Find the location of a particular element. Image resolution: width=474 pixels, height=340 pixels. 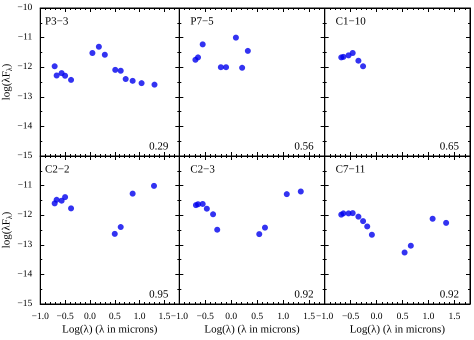

text: P7−5 is located at coordinates (202, 22).